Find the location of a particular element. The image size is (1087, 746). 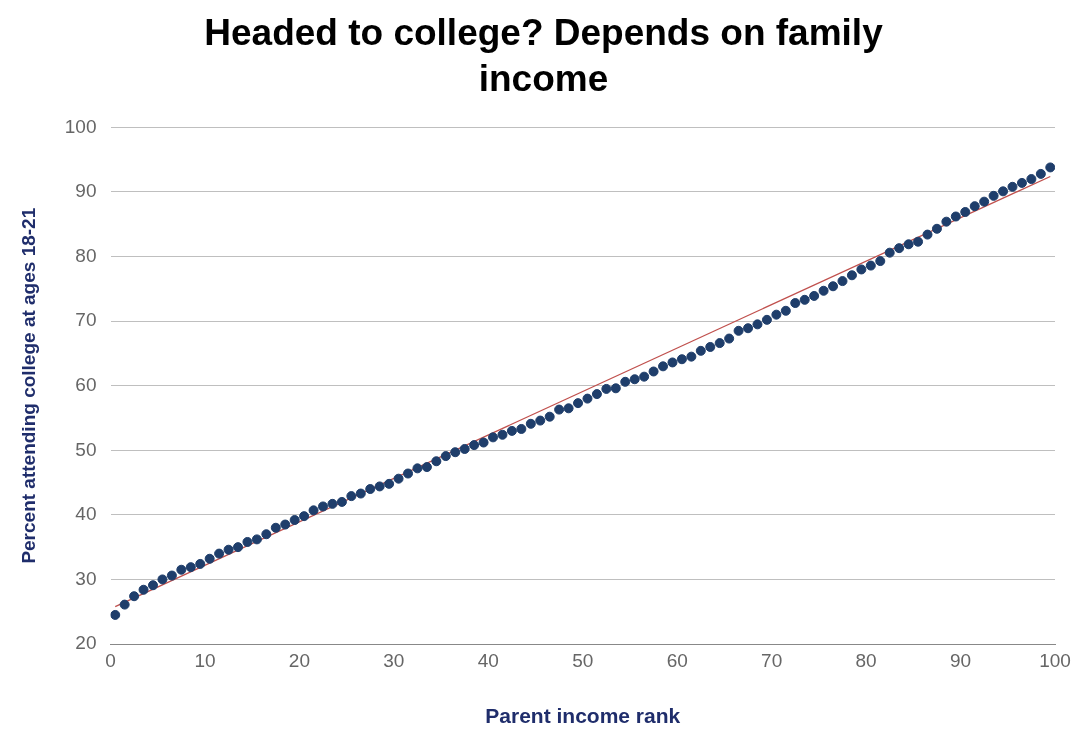

y-tick-label: 80 is located at coordinates (86, 255).